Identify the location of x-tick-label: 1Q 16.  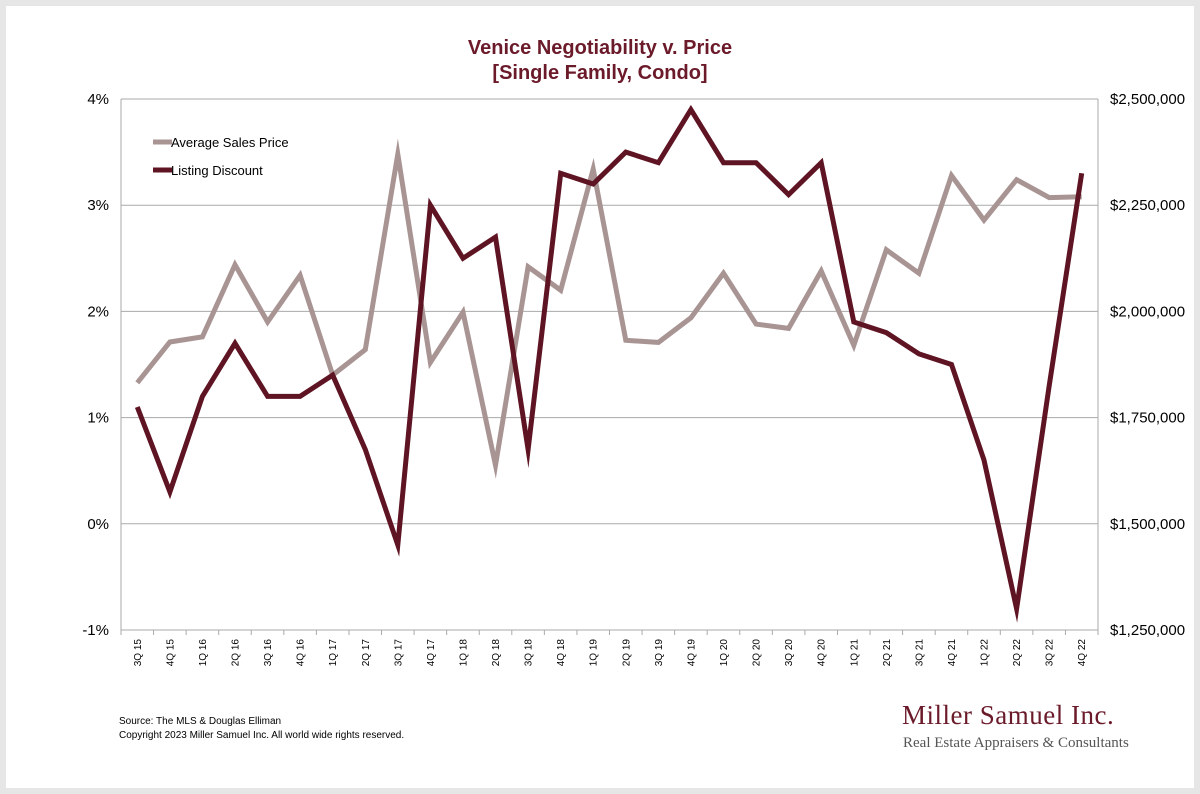
(203, 653).